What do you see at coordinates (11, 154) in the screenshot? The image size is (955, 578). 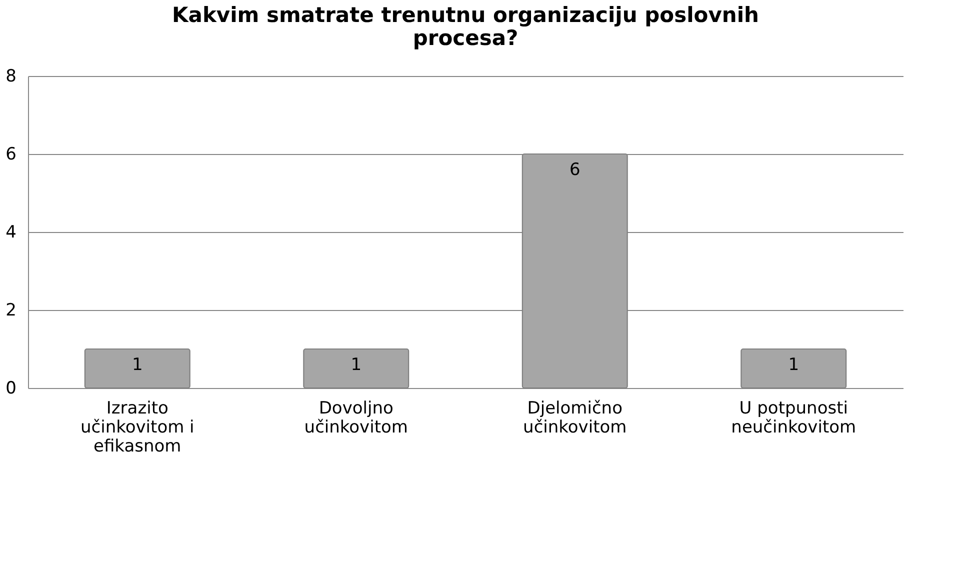 I see `y-tick-label: 6` at bounding box center [11, 154].